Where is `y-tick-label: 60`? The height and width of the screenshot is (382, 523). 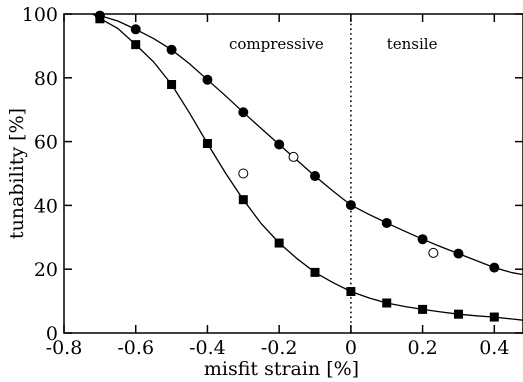 y-tick-label: 60 is located at coordinates (46, 143).